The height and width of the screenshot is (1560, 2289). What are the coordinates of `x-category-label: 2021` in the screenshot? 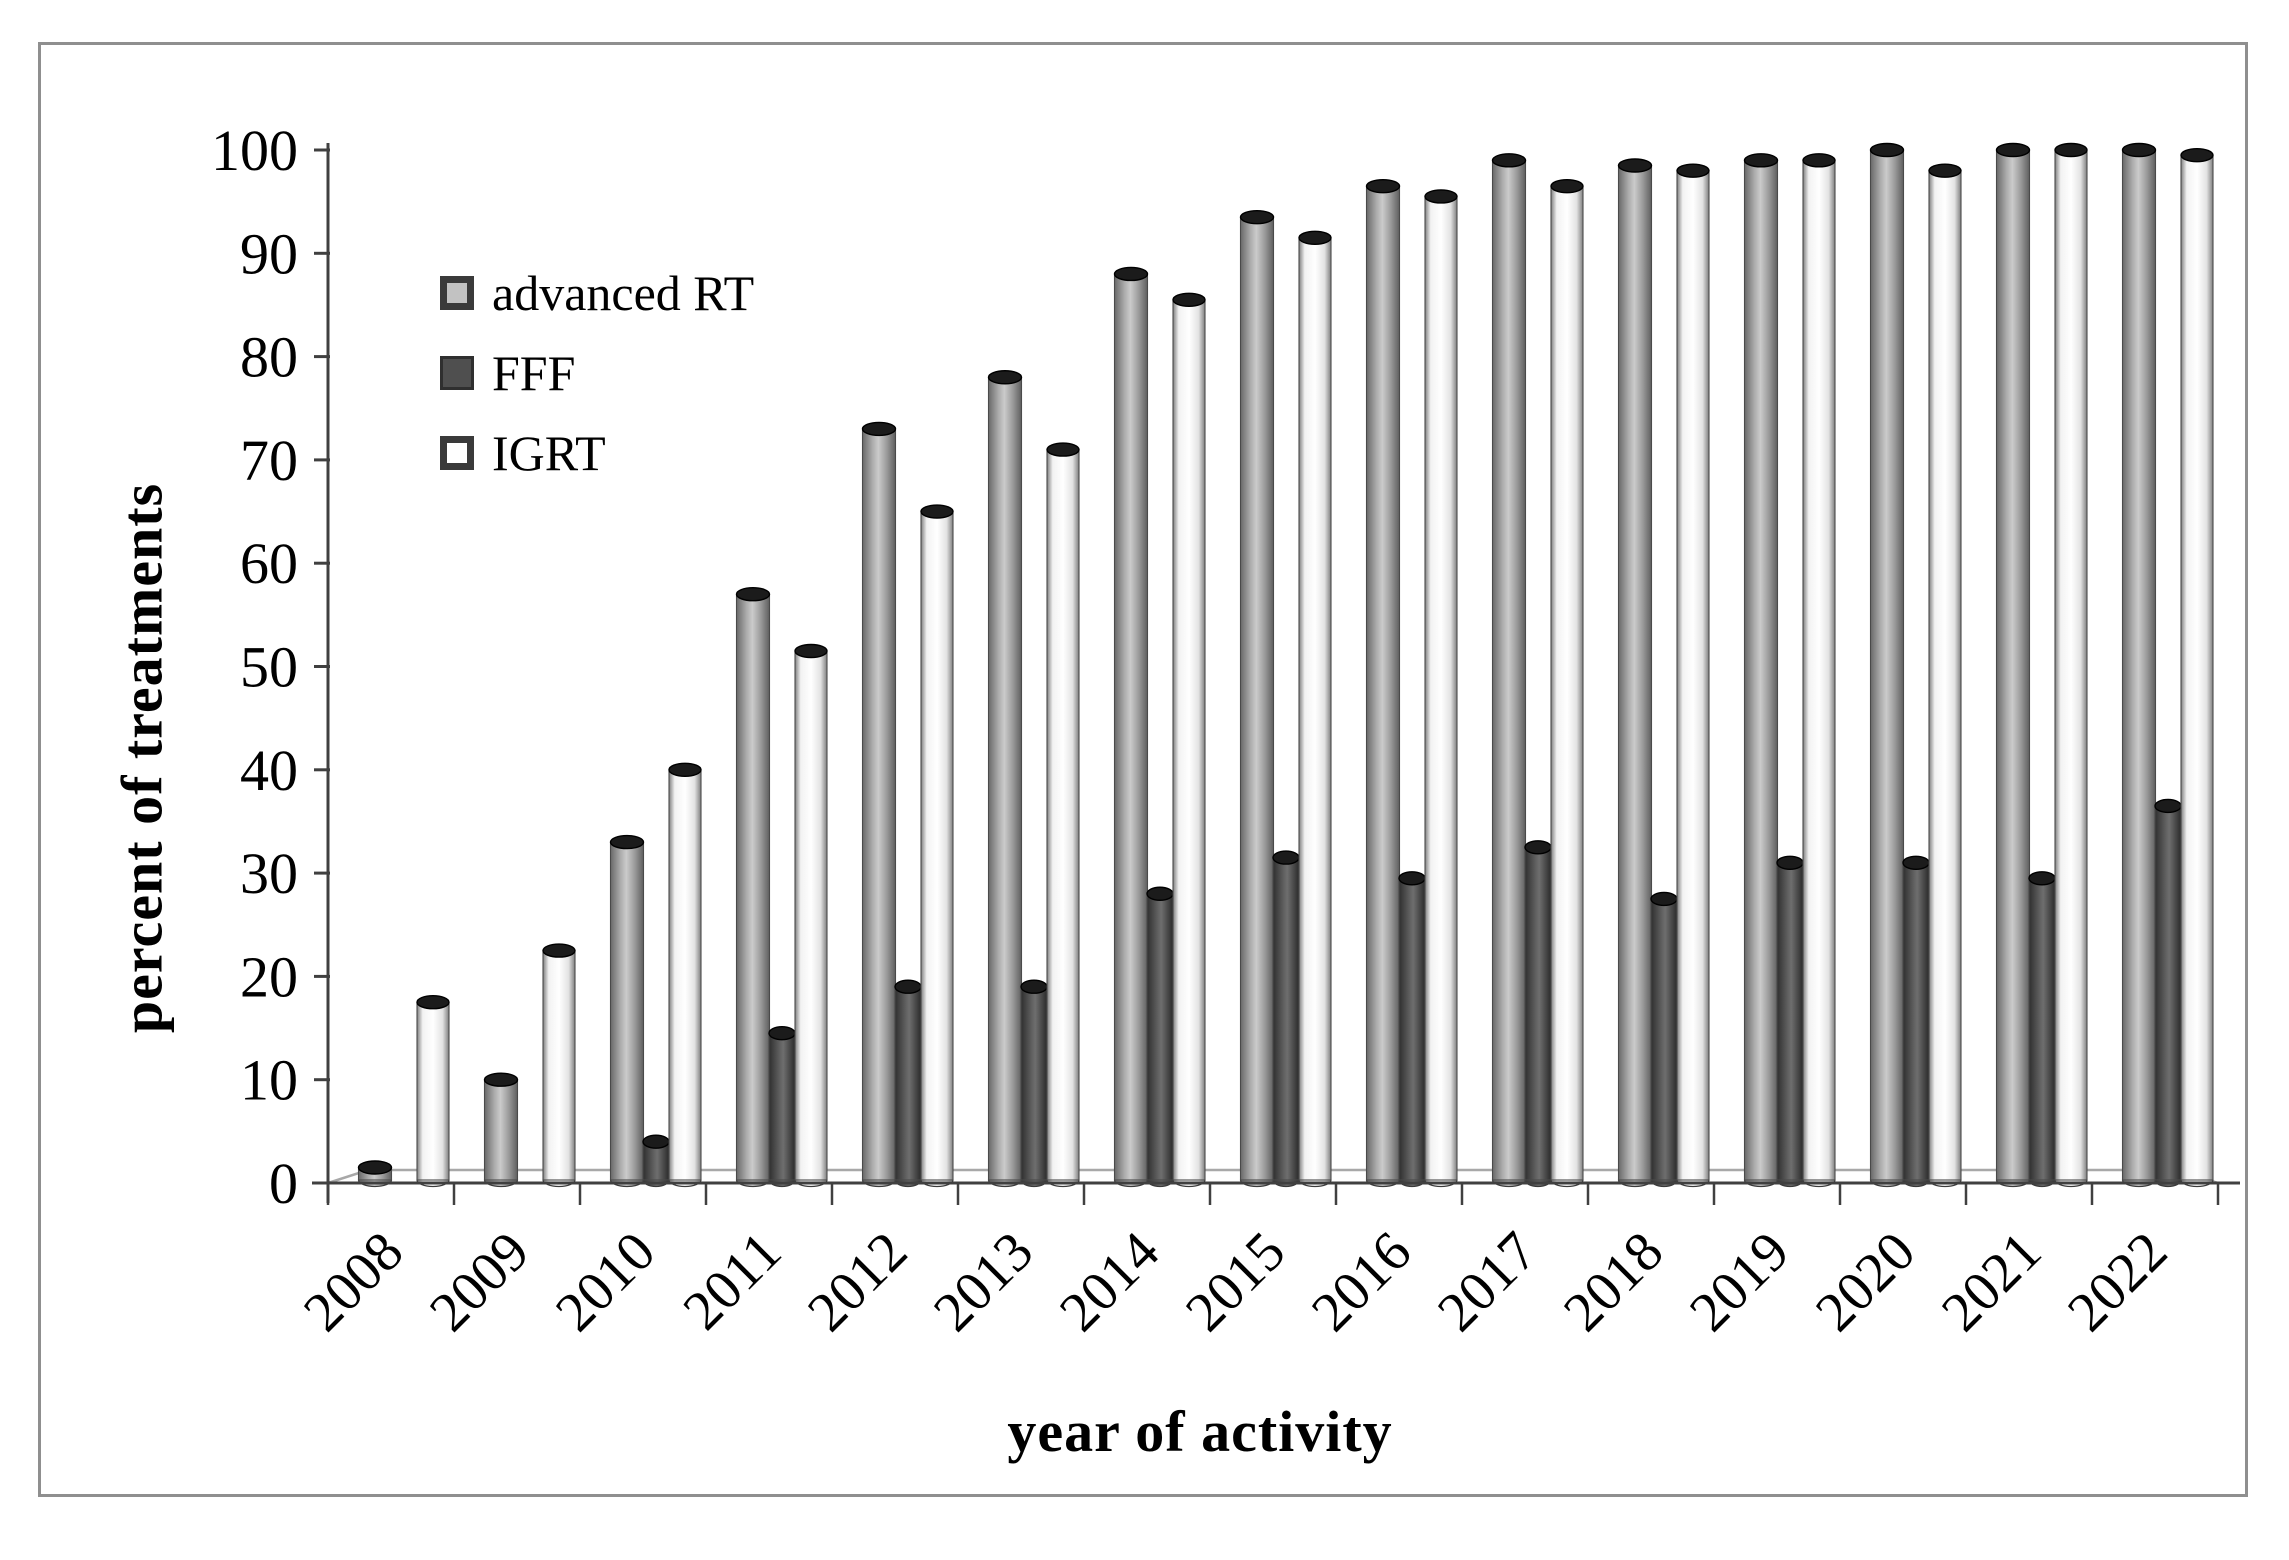 It's located at (1991, 1281).